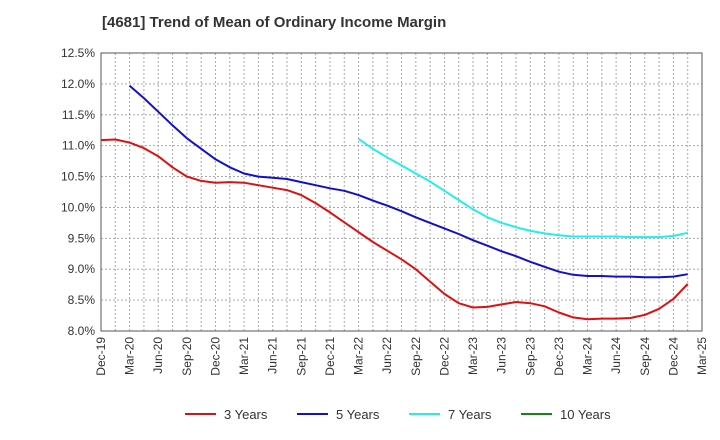 Image resolution: width=720 pixels, height=440 pixels. Describe the element at coordinates (78, 177) in the screenshot. I see `y-tick-label: 10.5%` at that location.